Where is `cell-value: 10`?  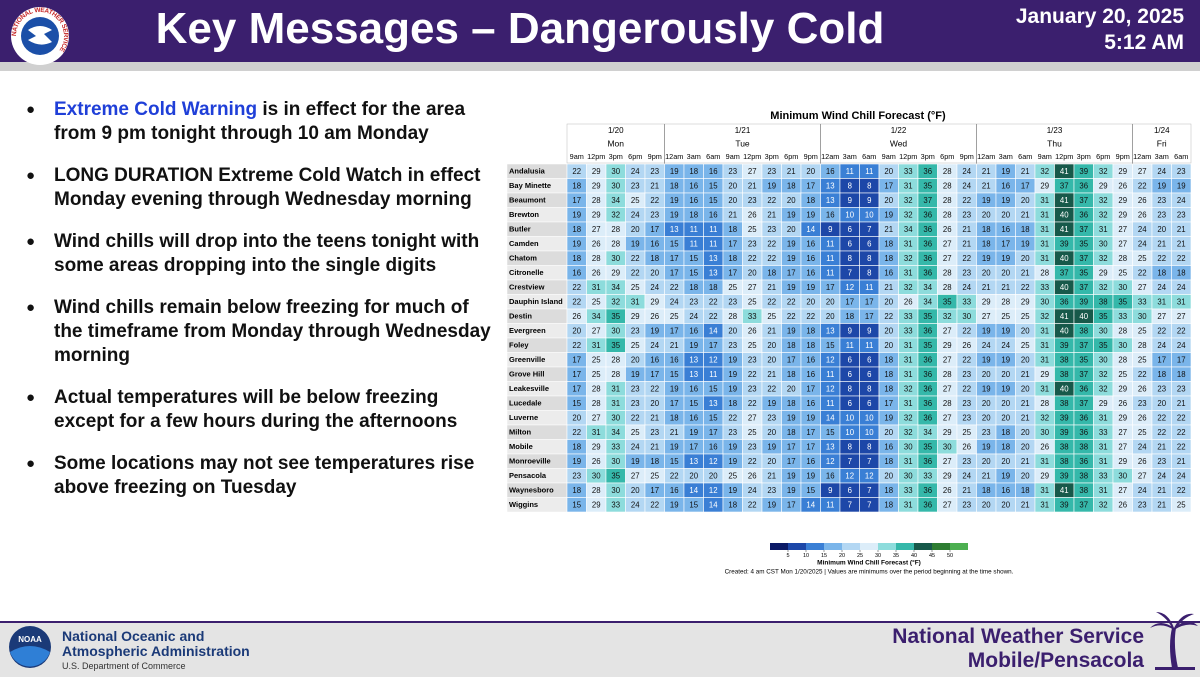 cell-value: 10 is located at coordinates (869, 432).